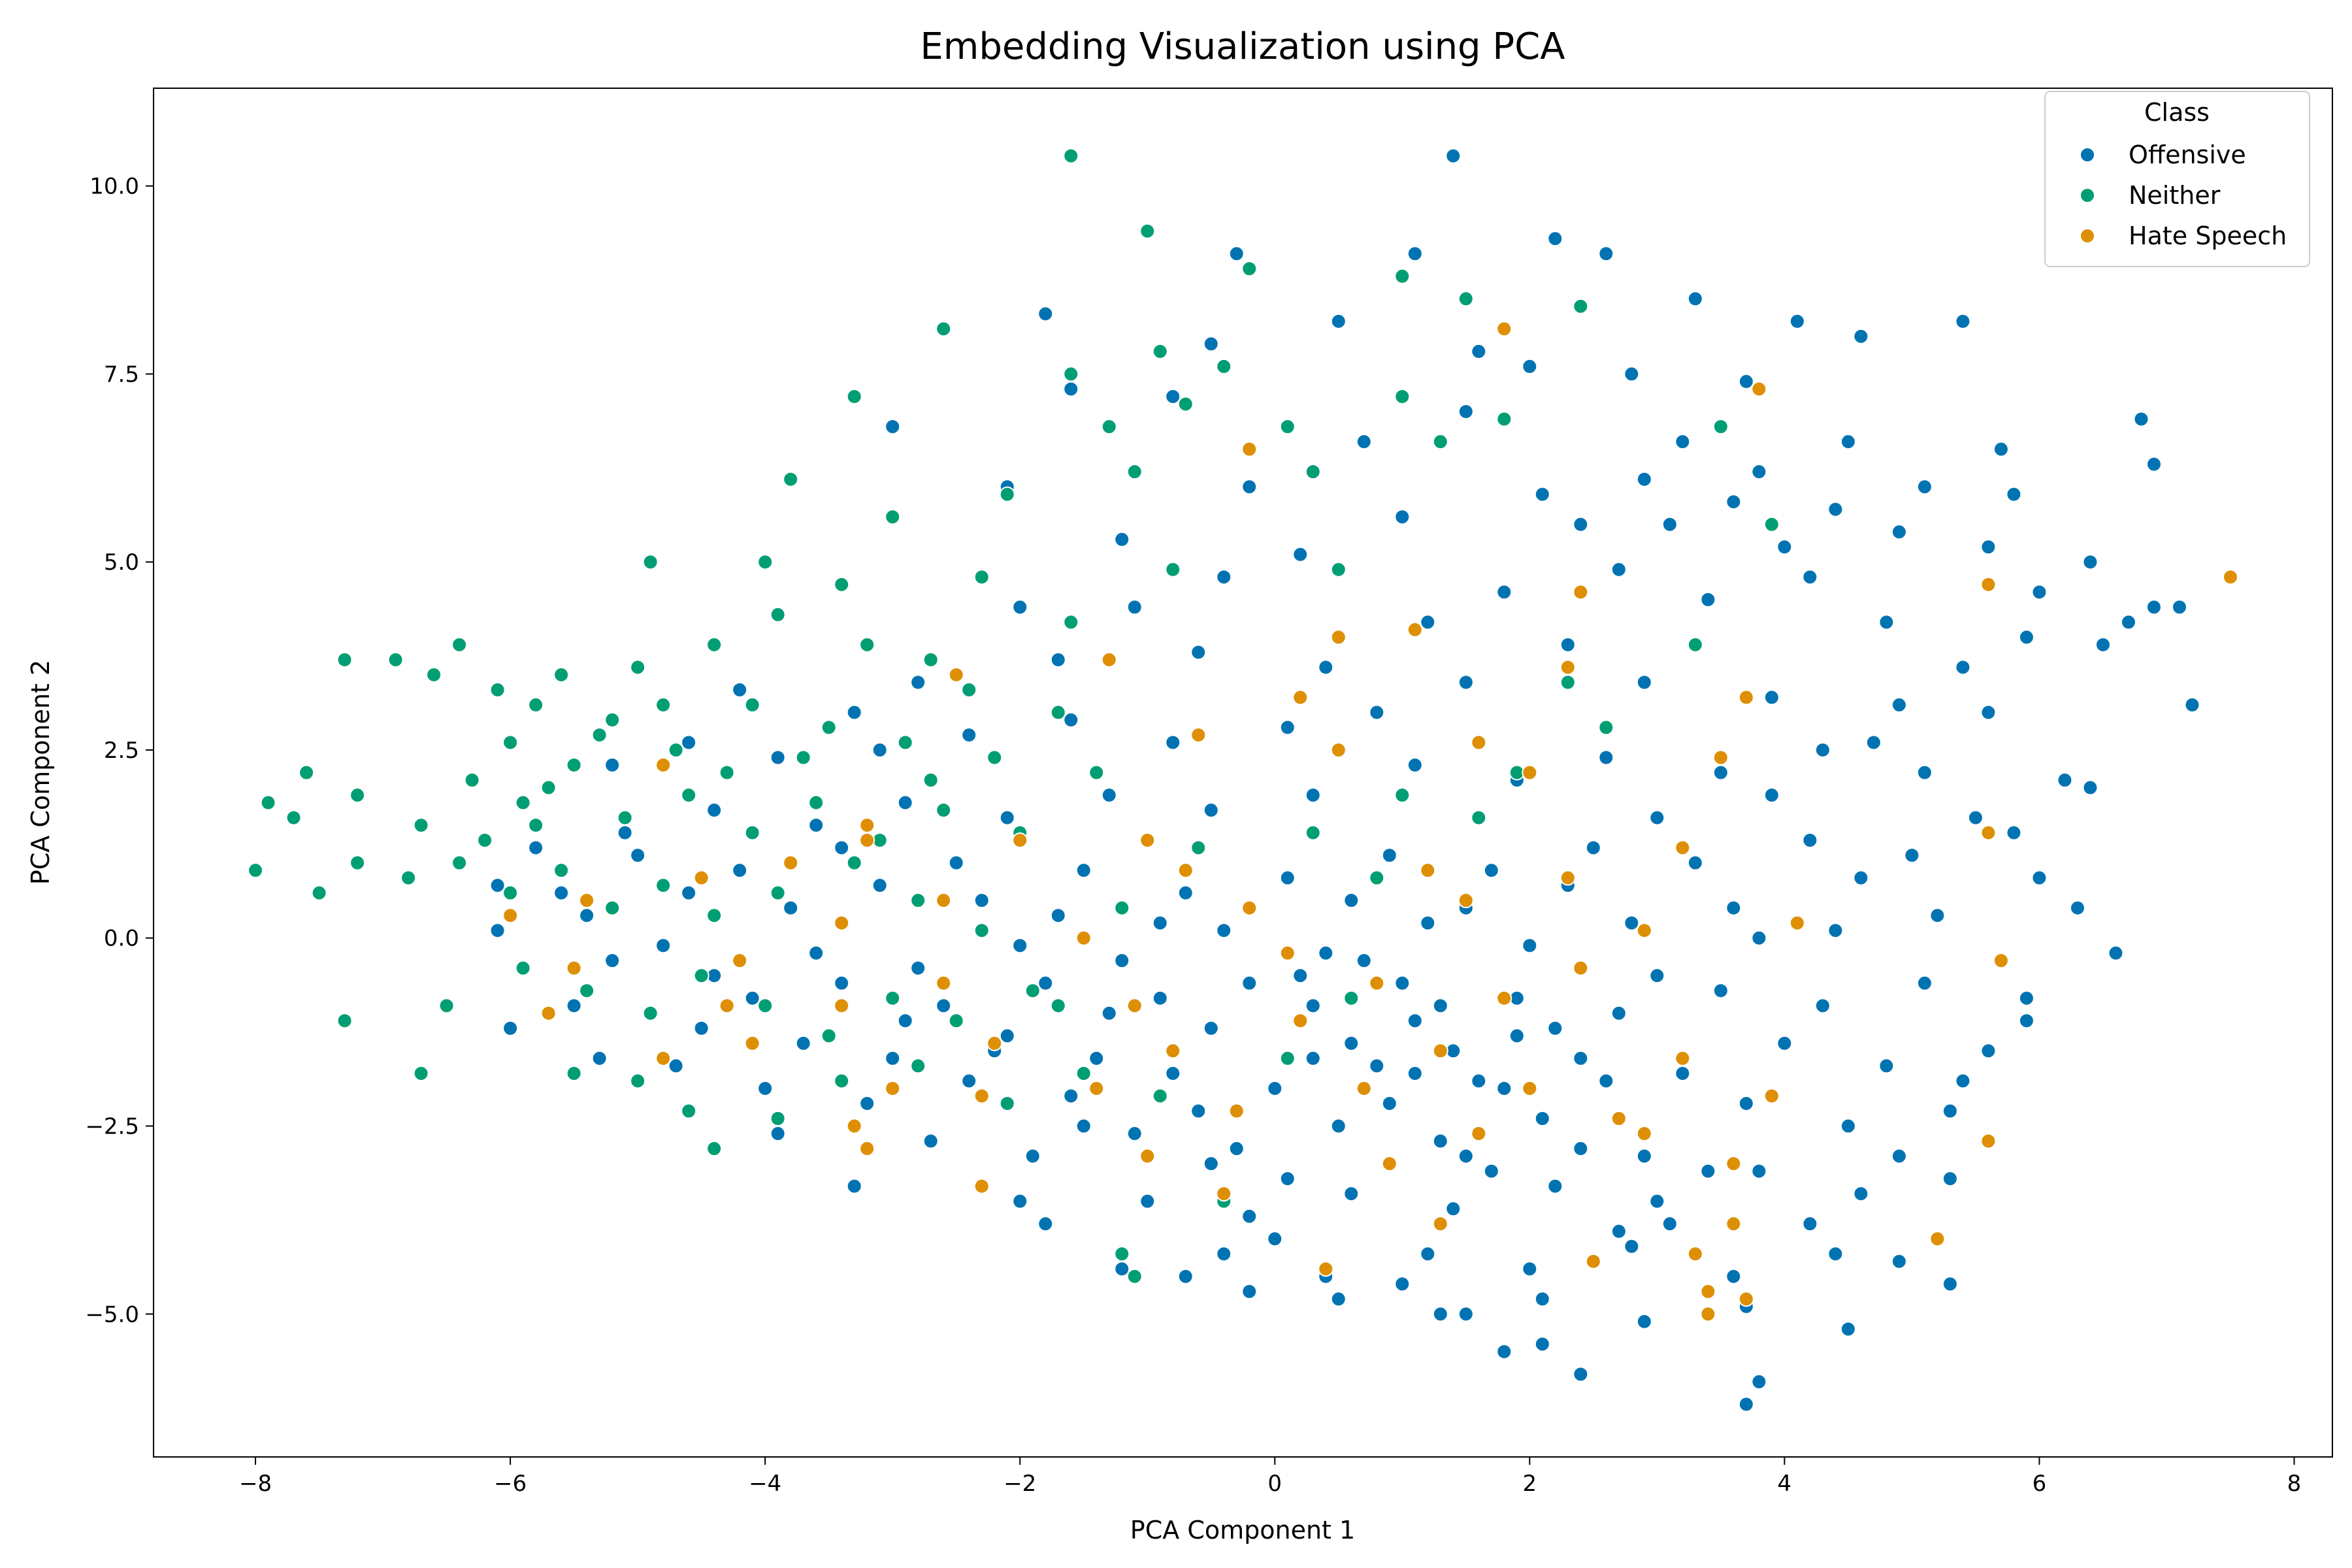 The image size is (2352, 1568). What do you see at coordinates (112, 1314) in the screenshot?
I see `y-tick-label: −5.0` at bounding box center [112, 1314].